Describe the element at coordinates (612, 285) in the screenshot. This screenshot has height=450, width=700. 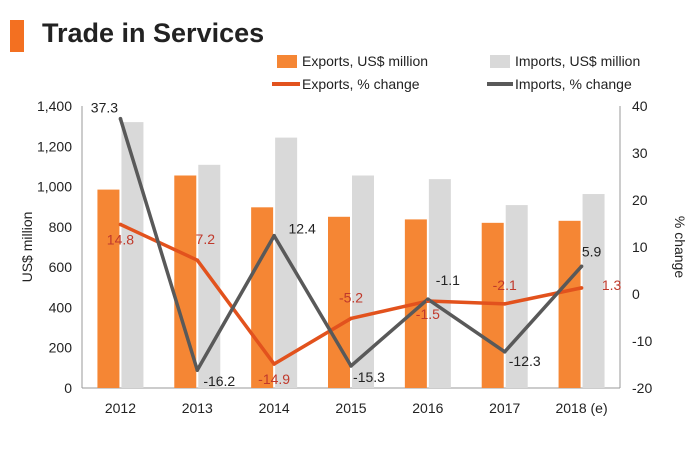
I see `exports-pct-label: 1.3` at that location.